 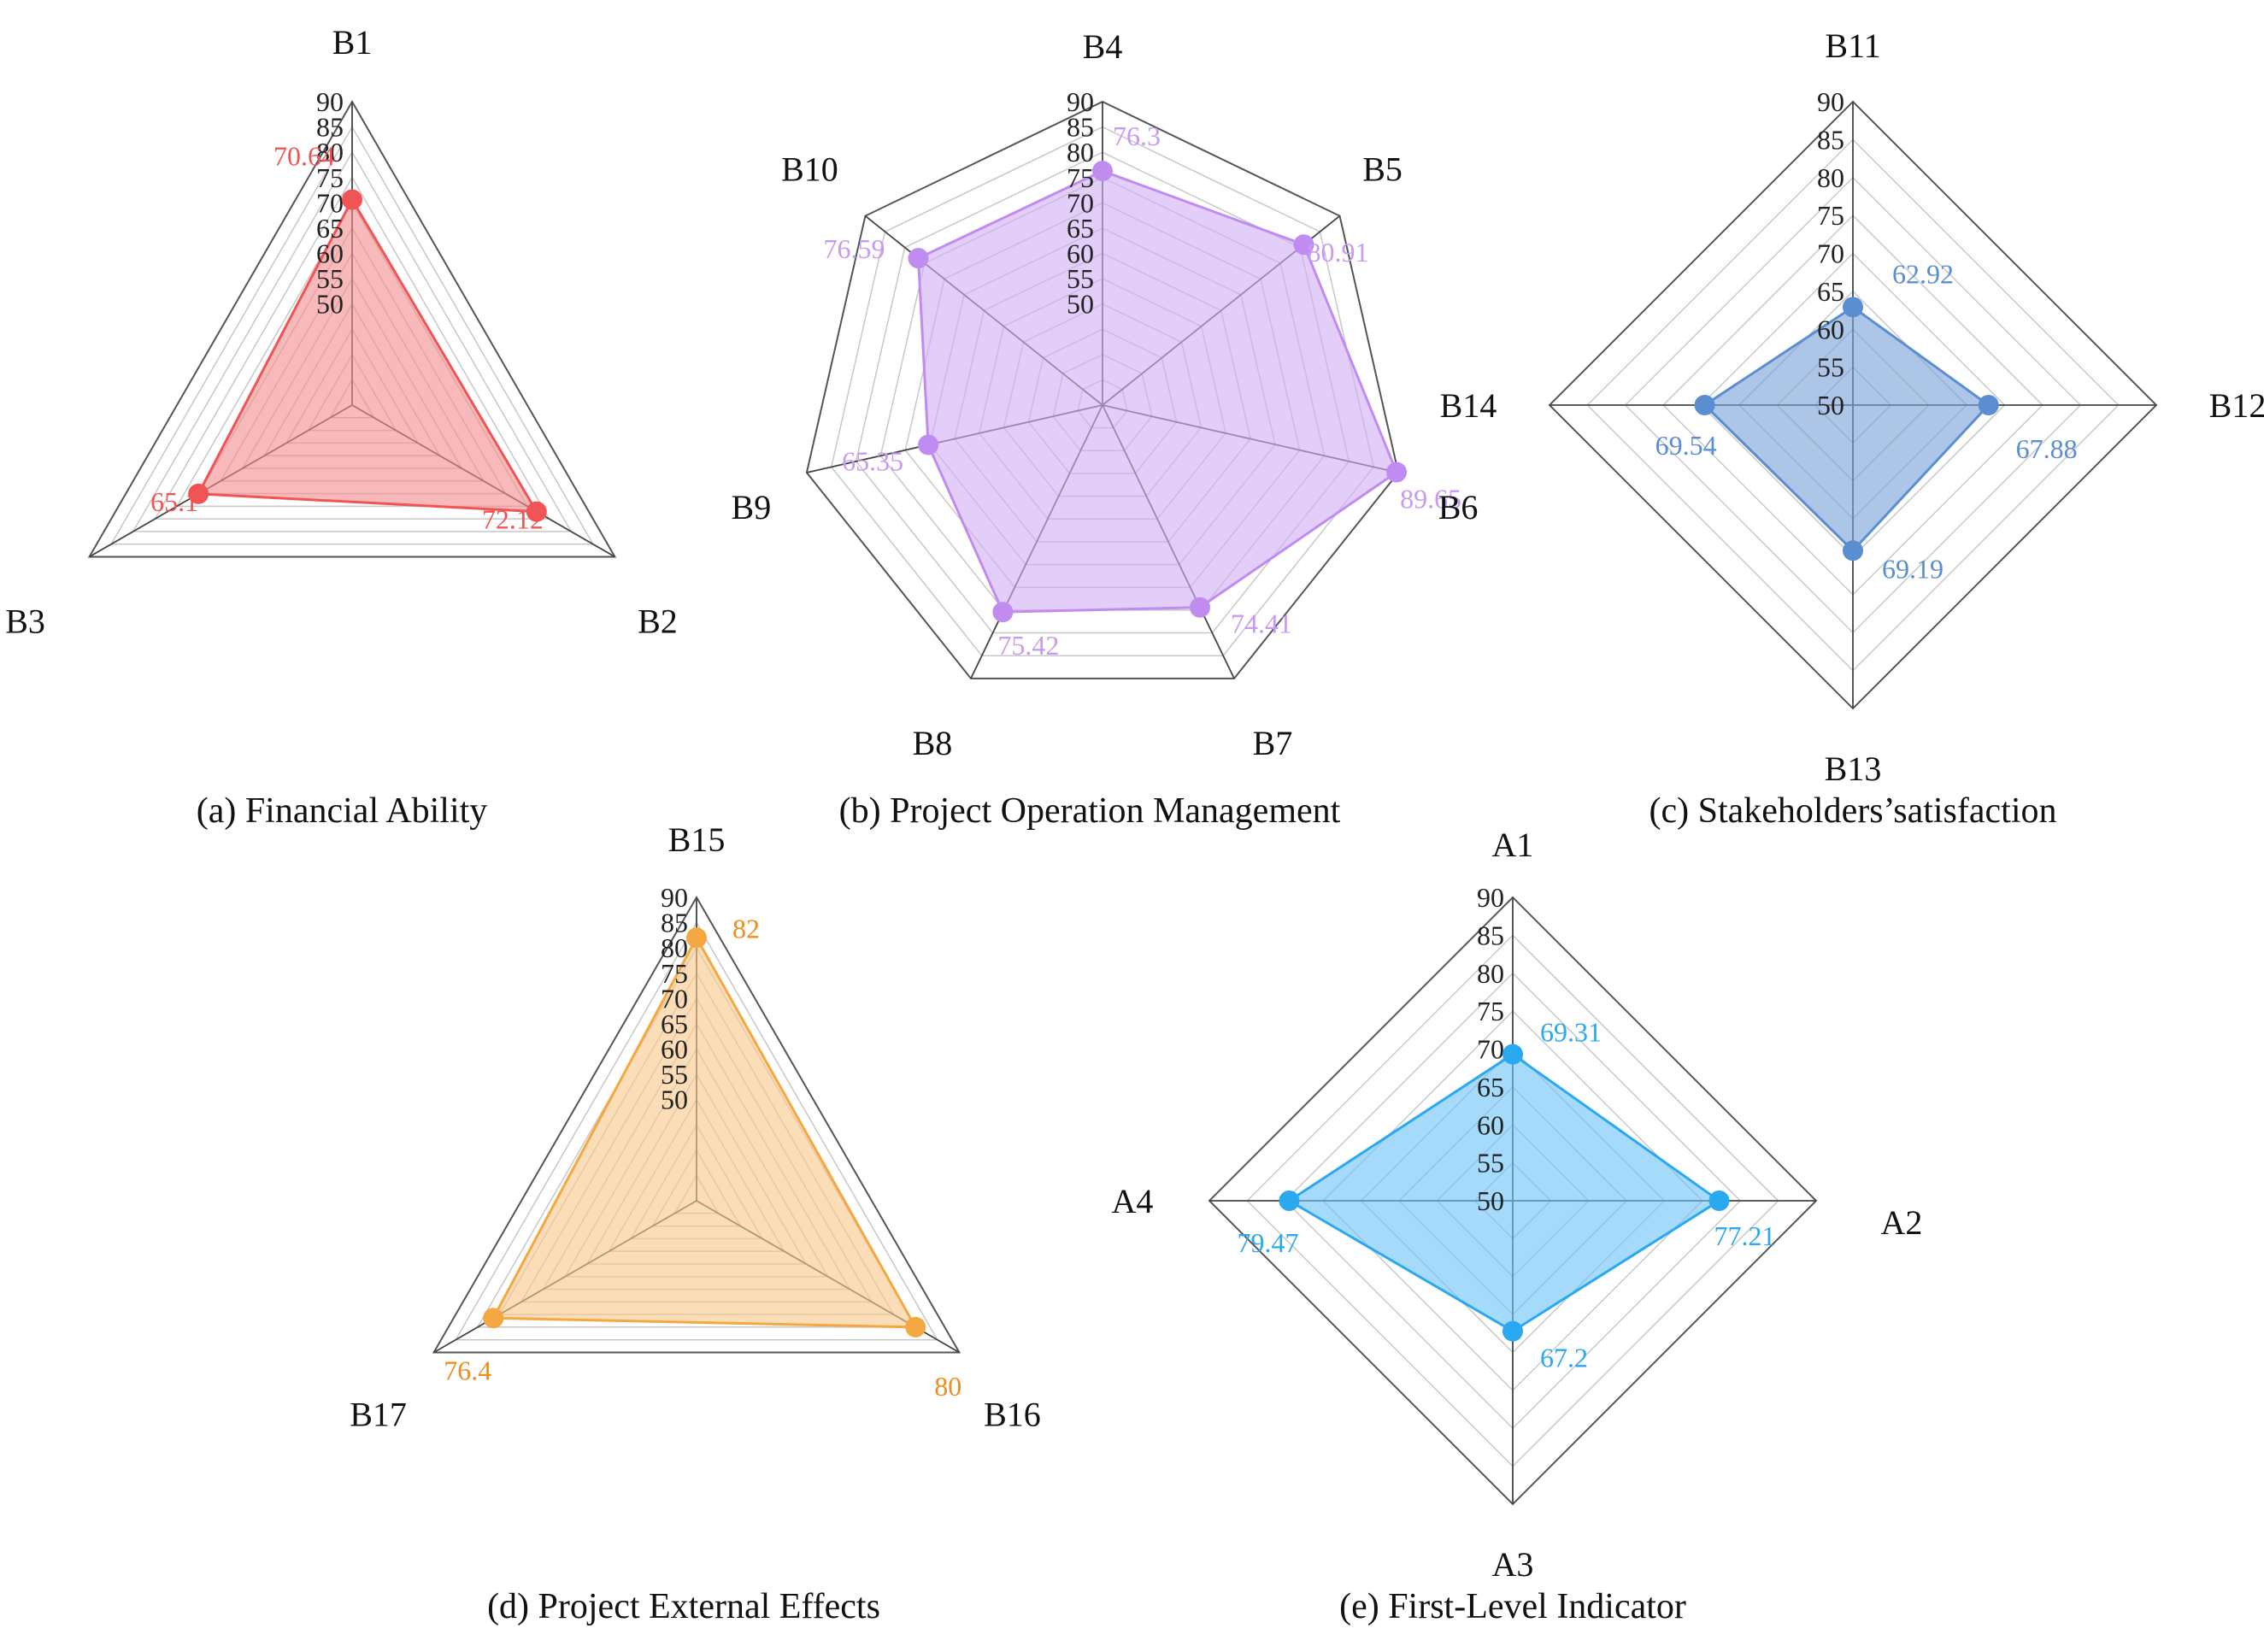 I want to click on axis-label: B3, so click(x=25, y=622).